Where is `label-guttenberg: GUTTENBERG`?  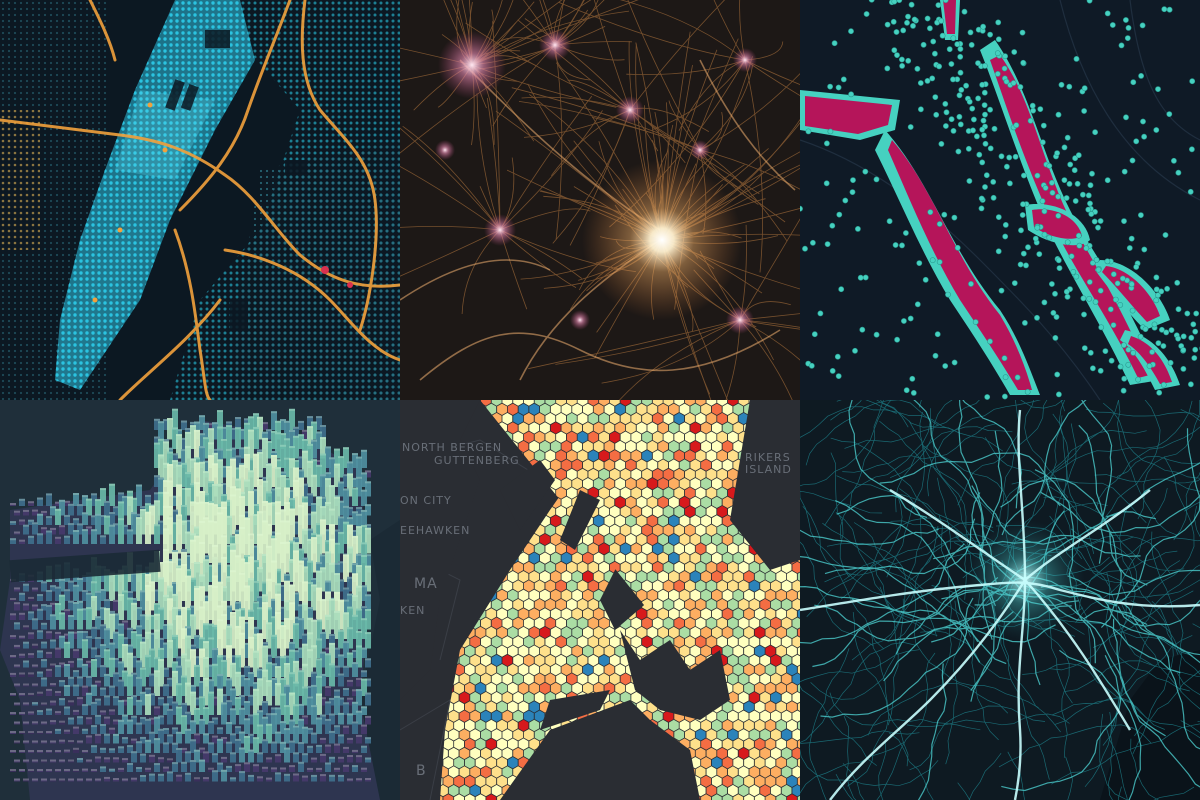 label-guttenberg: GUTTENBERG is located at coordinates (477, 461).